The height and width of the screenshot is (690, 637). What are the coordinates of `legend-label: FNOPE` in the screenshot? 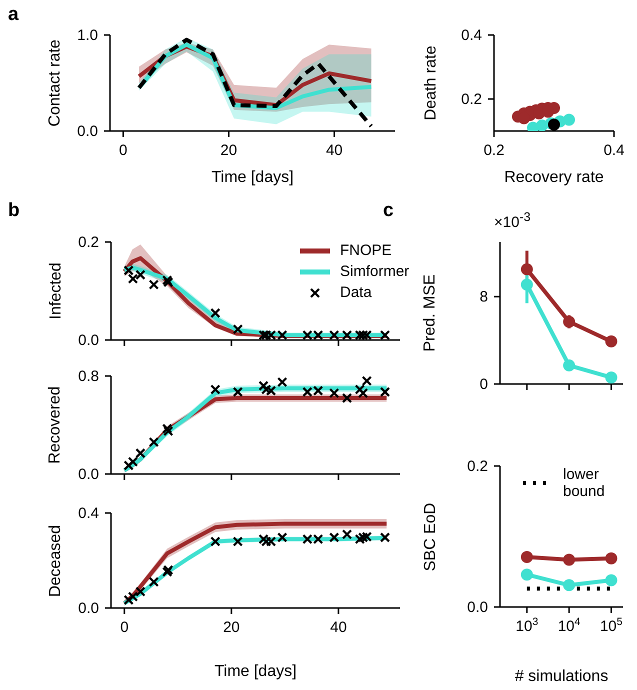 It's located at (366, 250).